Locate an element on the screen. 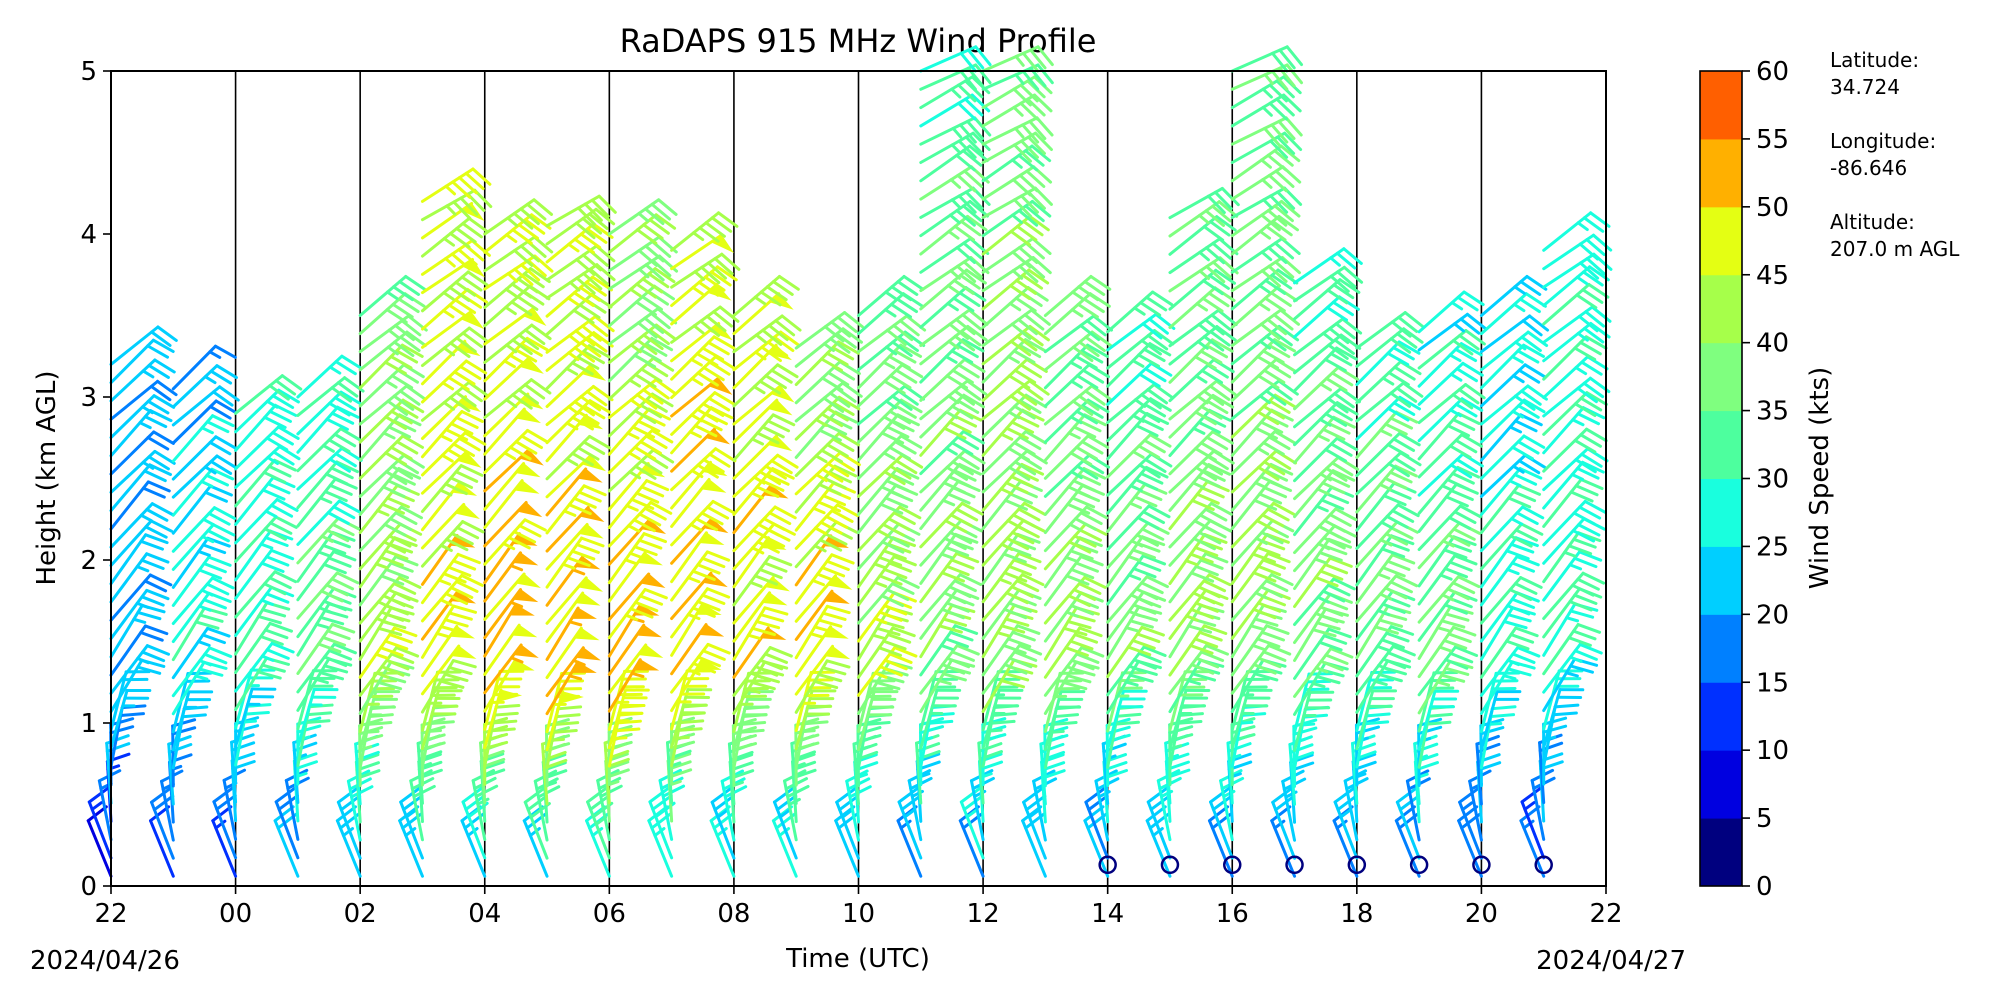  y-tick-label: 1 is located at coordinates (88, 724).